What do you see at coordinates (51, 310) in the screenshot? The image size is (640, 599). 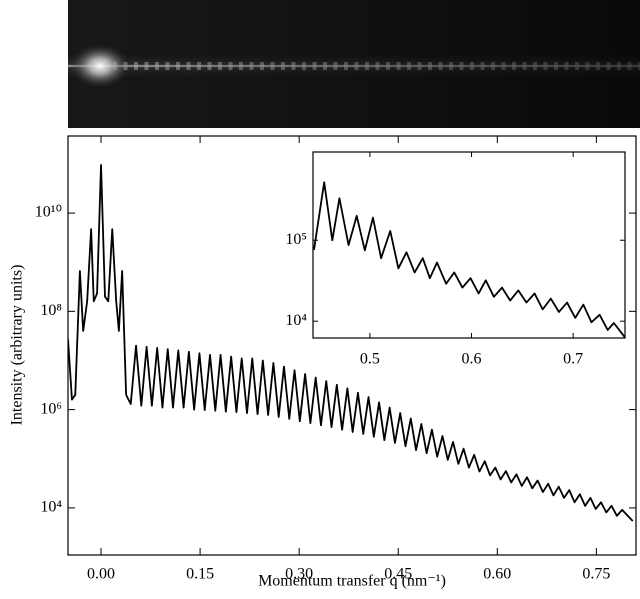 I see `y-tick-label: 10⁸` at bounding box center [51, 310].